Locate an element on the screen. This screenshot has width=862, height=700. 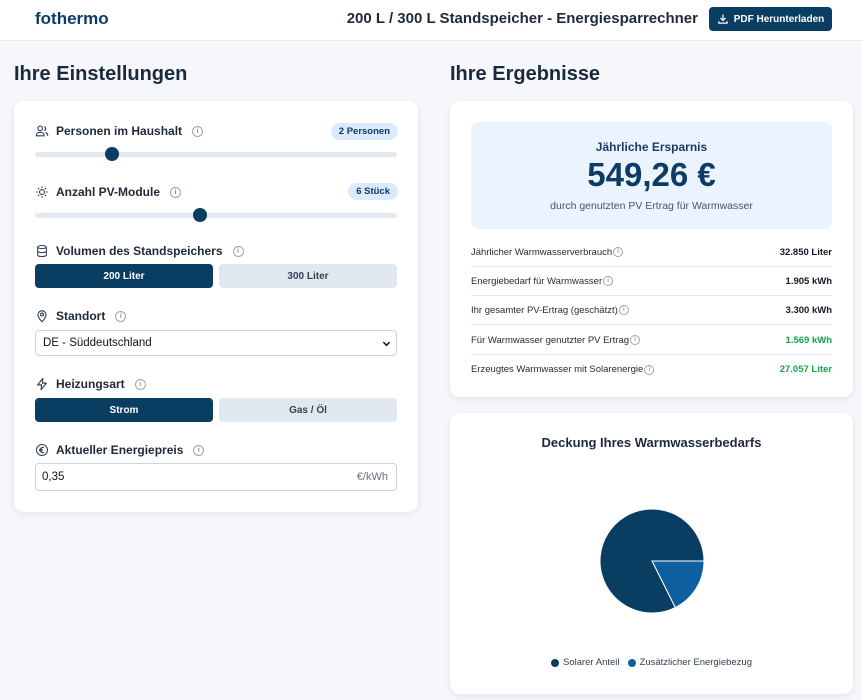
pv-modules-label-row: Anzahl PV-Module i is located at coordinates (108, 192).